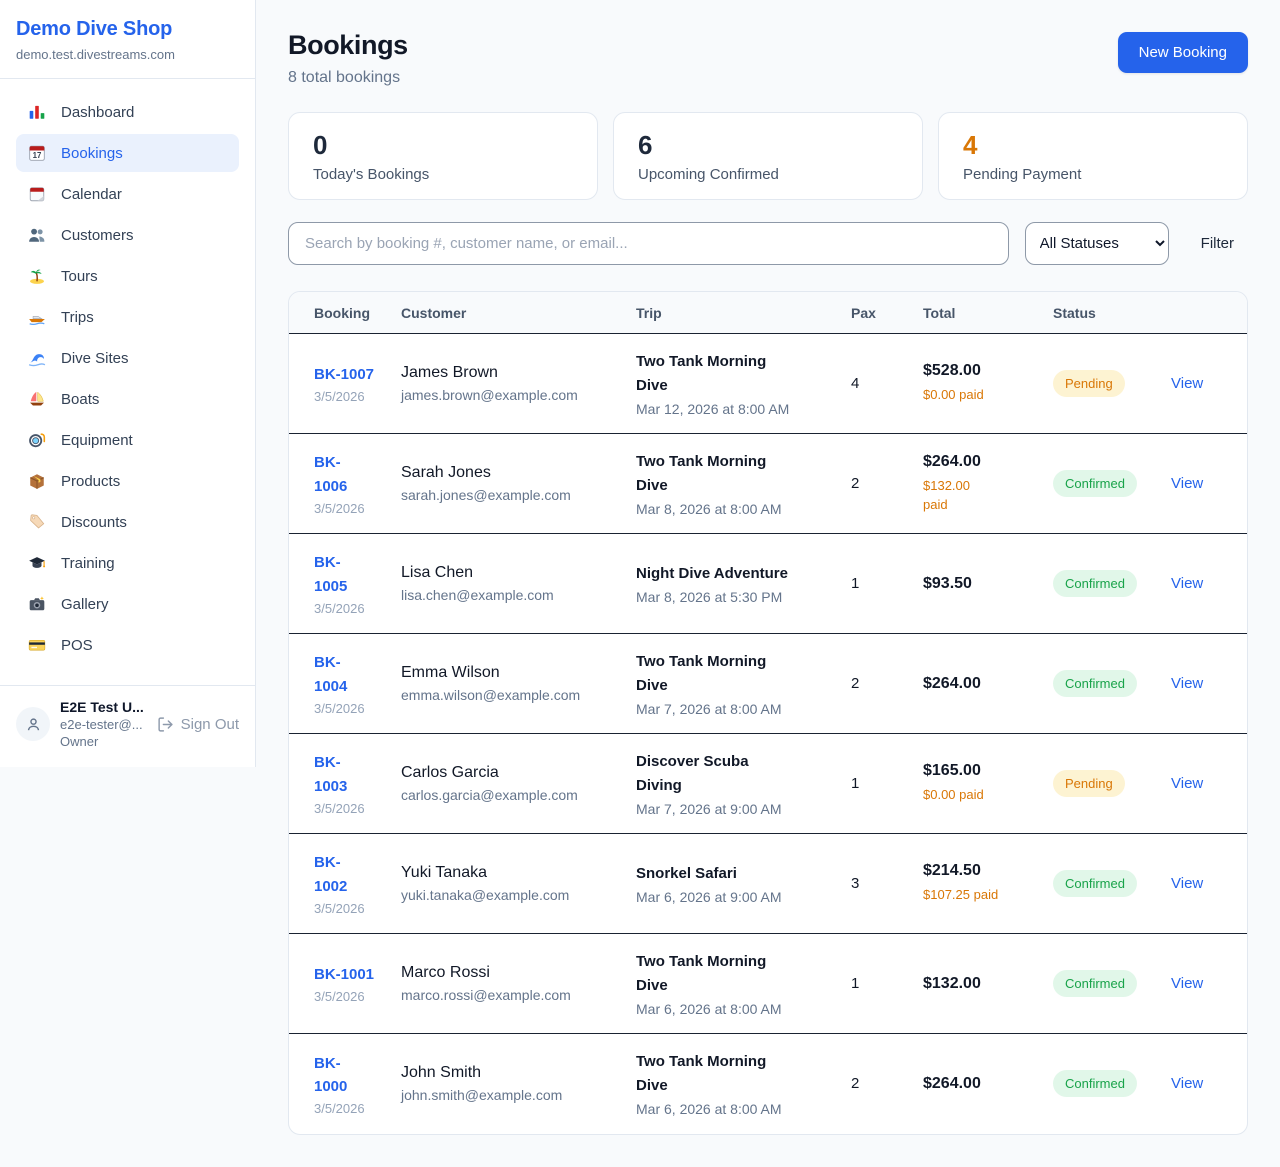 The image size is (1280, 1167). I want to click on sidebar-item-dive-sites: Dive Sites, so click(127, 358).